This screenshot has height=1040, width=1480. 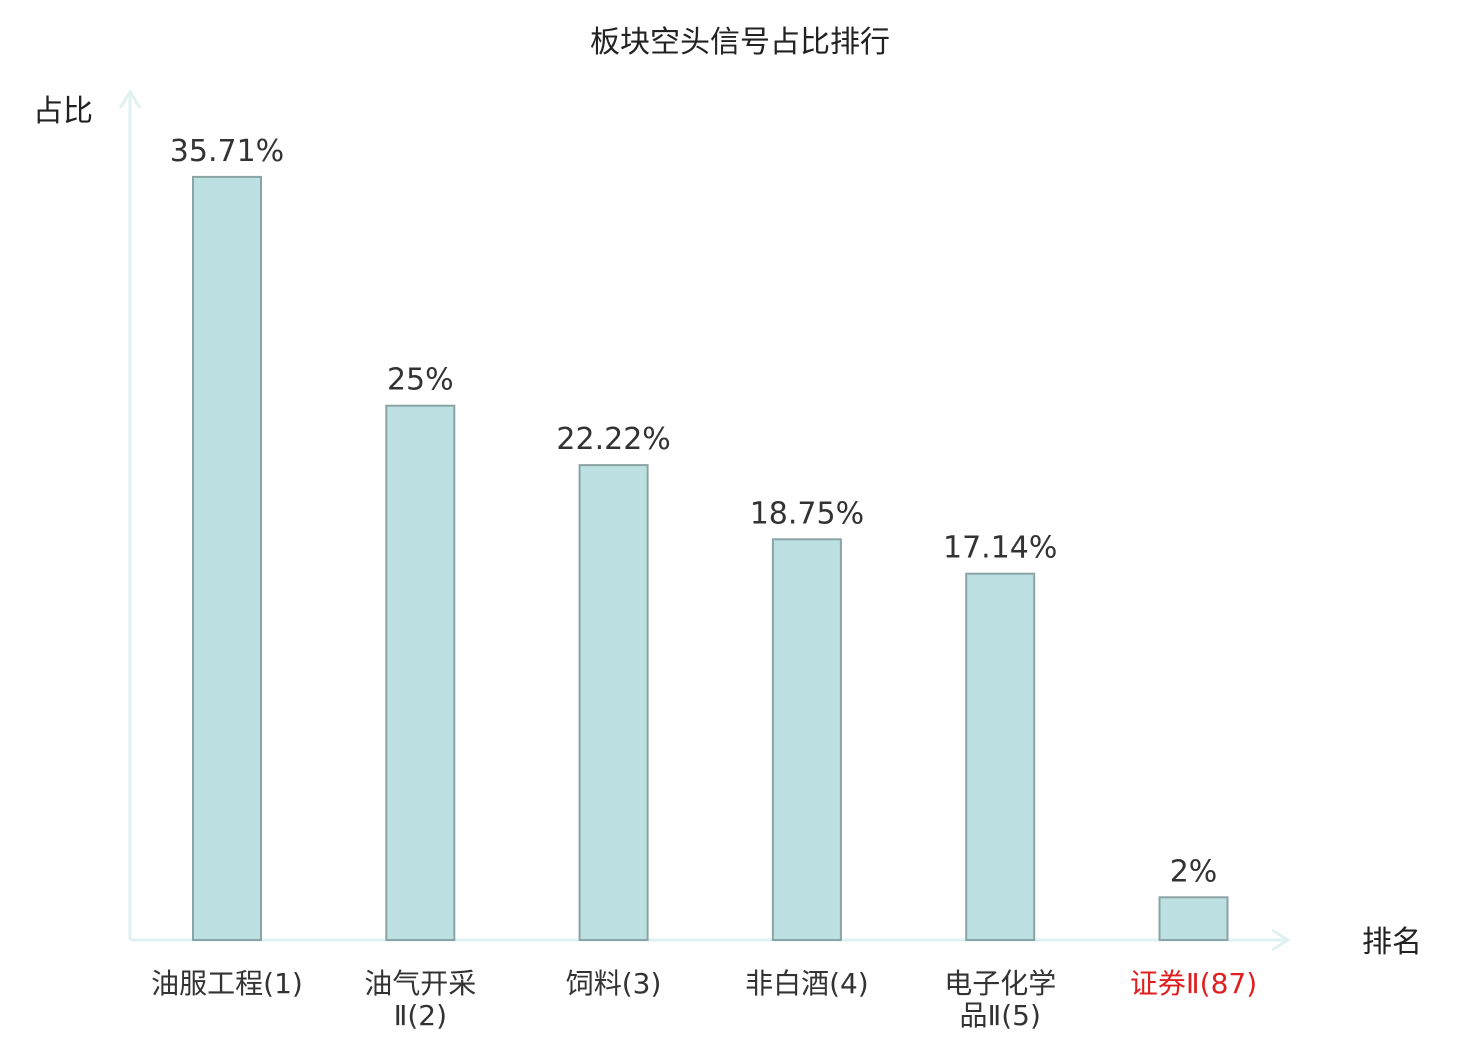 I want to click on value-label: 2%, so click(x=1194, y=871).